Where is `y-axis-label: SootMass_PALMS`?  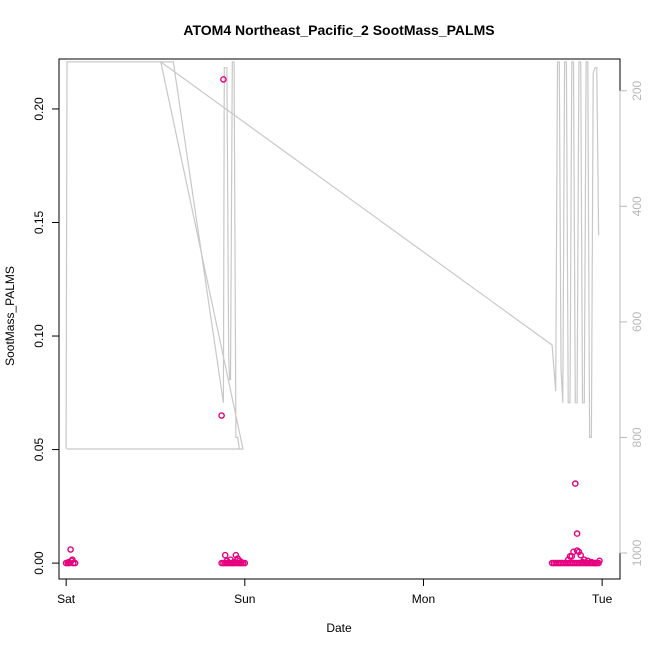 y-axis-label: SootMass_PALMS is located at coordinates (10, 316).